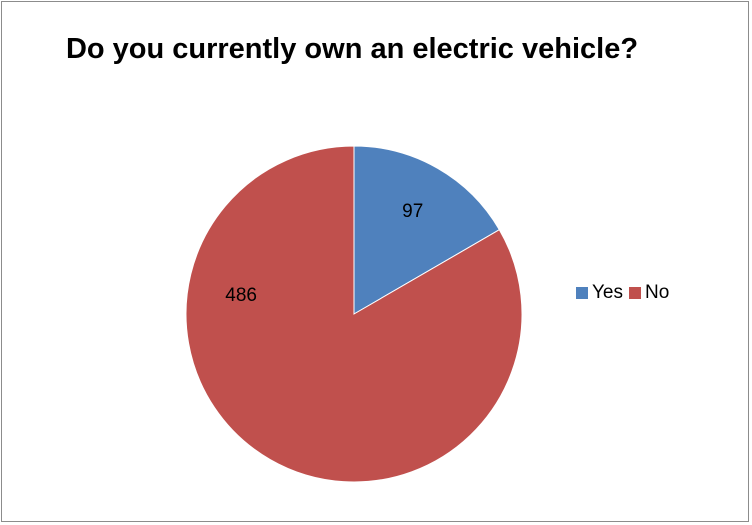  What do you see at coordinates (607, 292) in the screenshot?
I see `legend-label-yes: Yes` at bounding box center [607, 292].